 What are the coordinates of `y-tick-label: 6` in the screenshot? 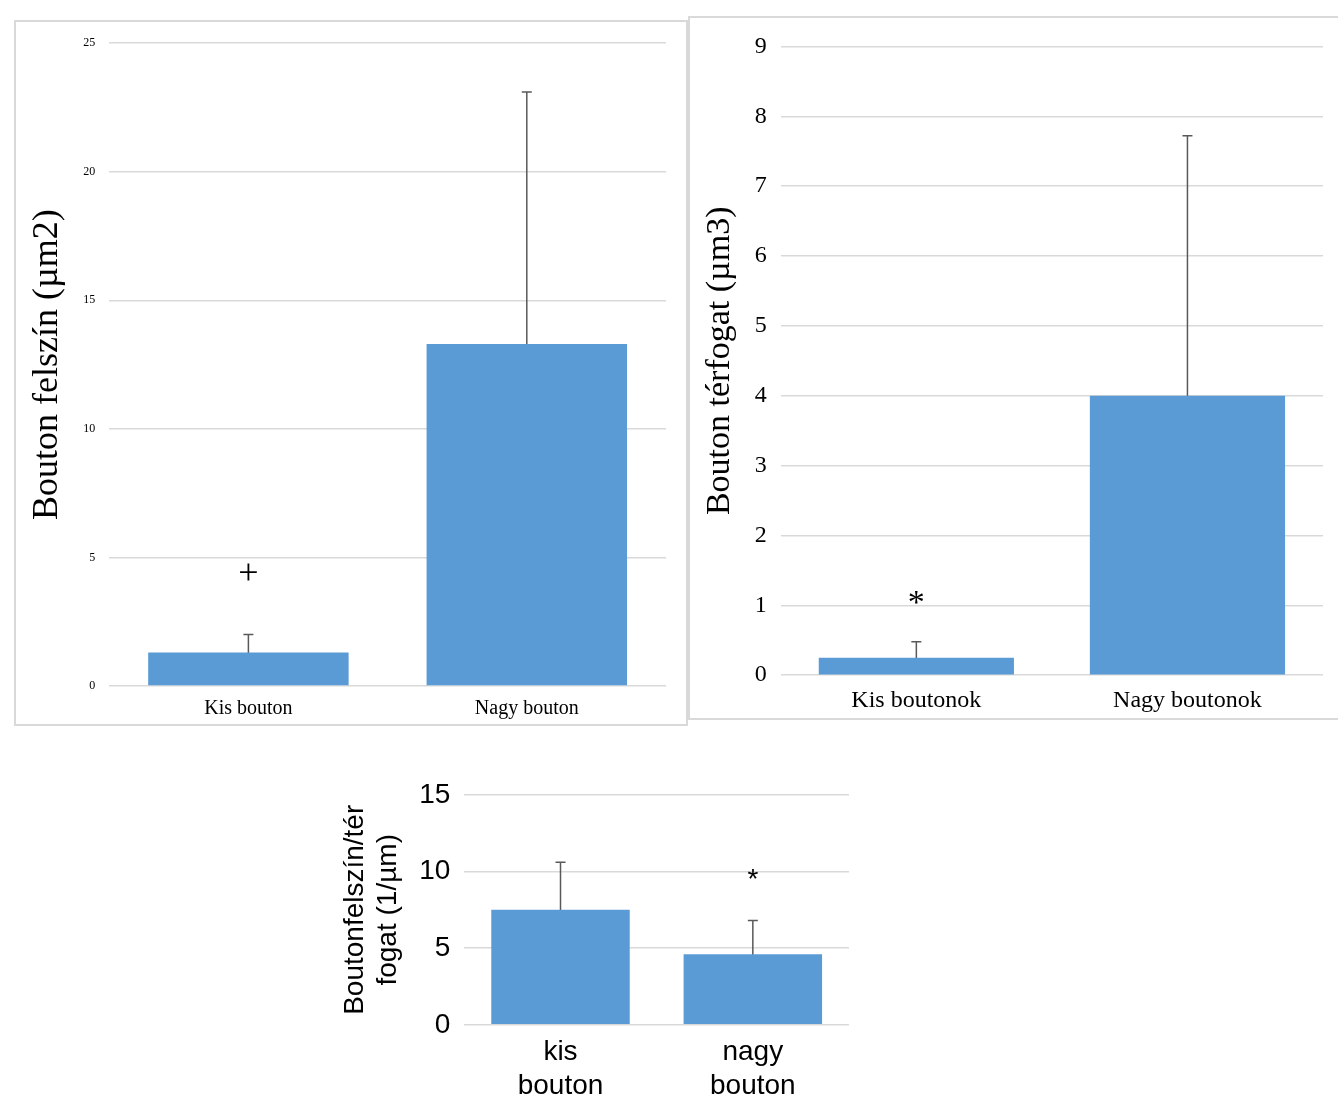 It's located at (760, 254).